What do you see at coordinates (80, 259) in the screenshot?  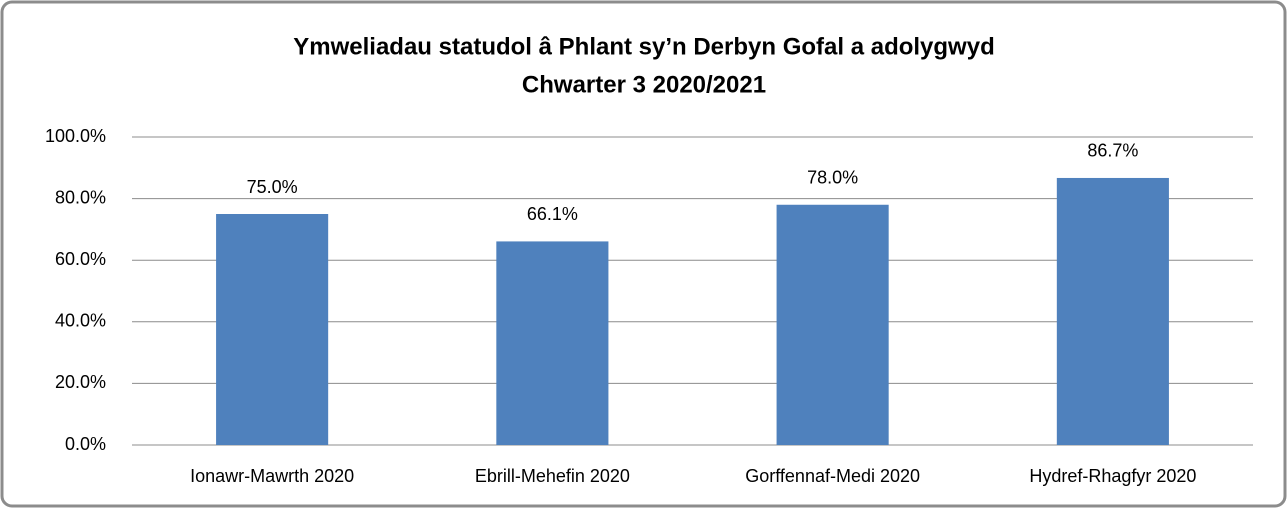 I see `y-tick-label: 60.0%` at bounding box center [80, 259].